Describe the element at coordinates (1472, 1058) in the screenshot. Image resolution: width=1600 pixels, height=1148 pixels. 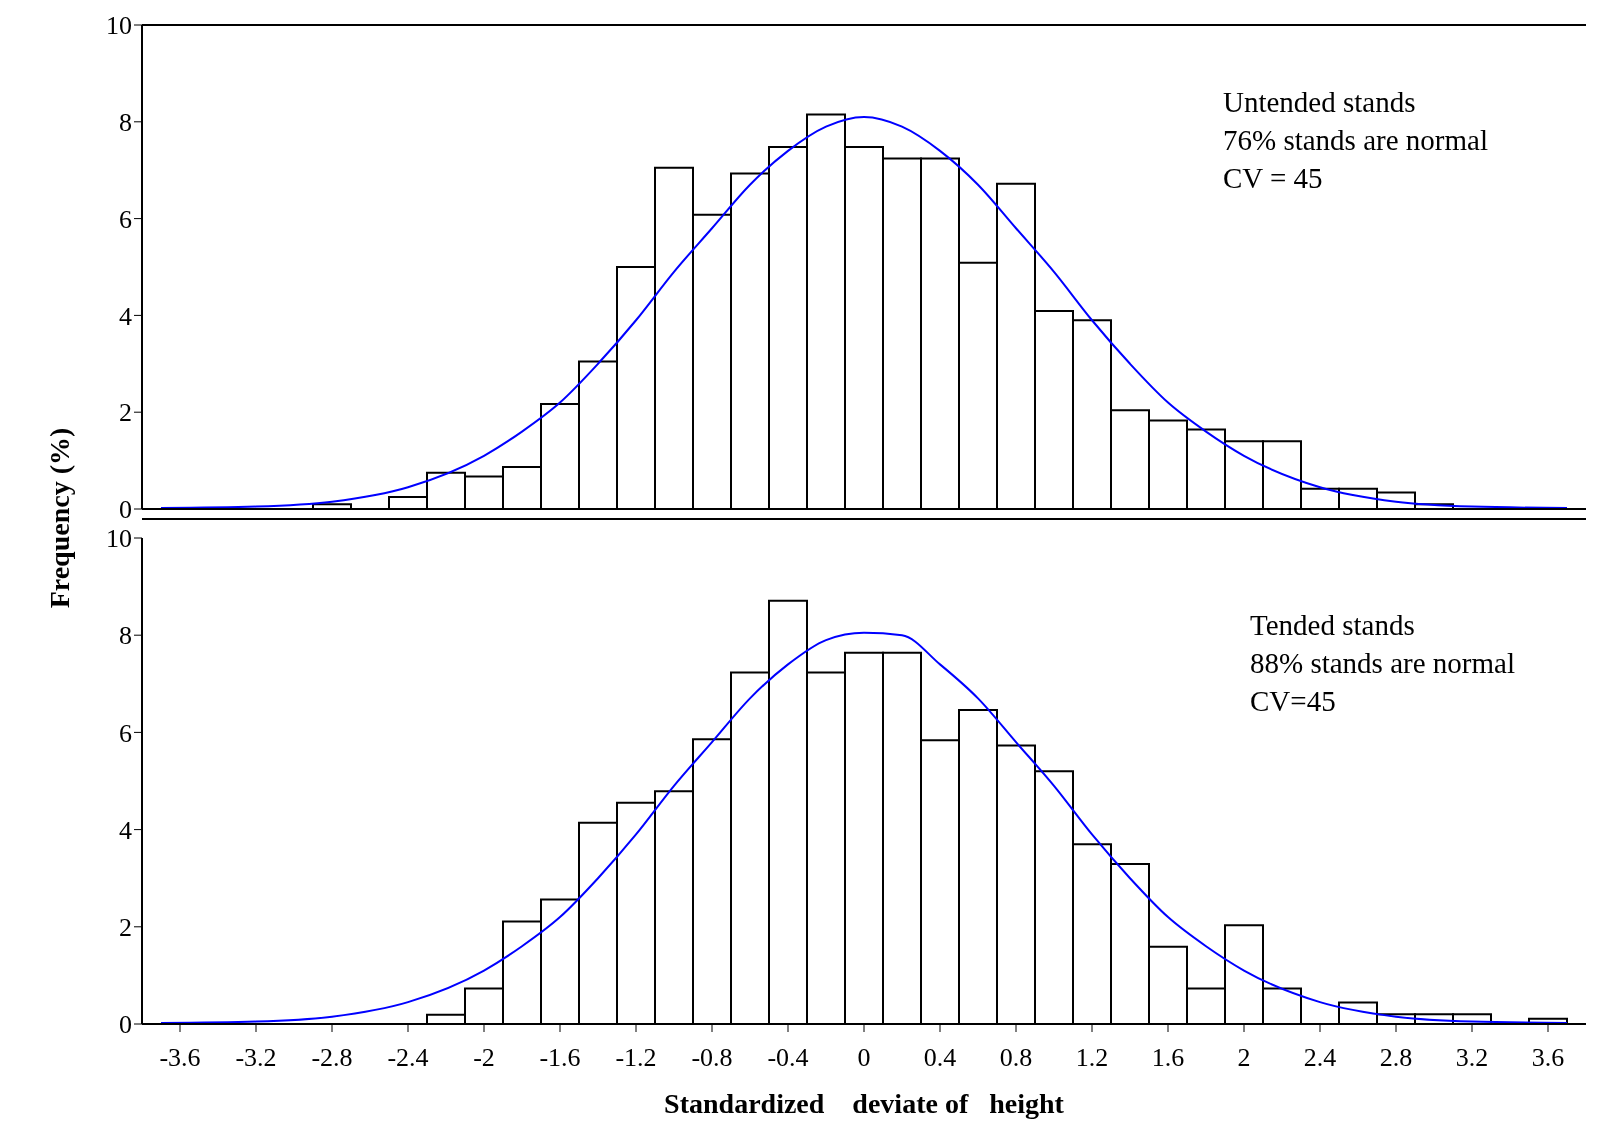
I see `x-tick-label: 3.2` at that location.